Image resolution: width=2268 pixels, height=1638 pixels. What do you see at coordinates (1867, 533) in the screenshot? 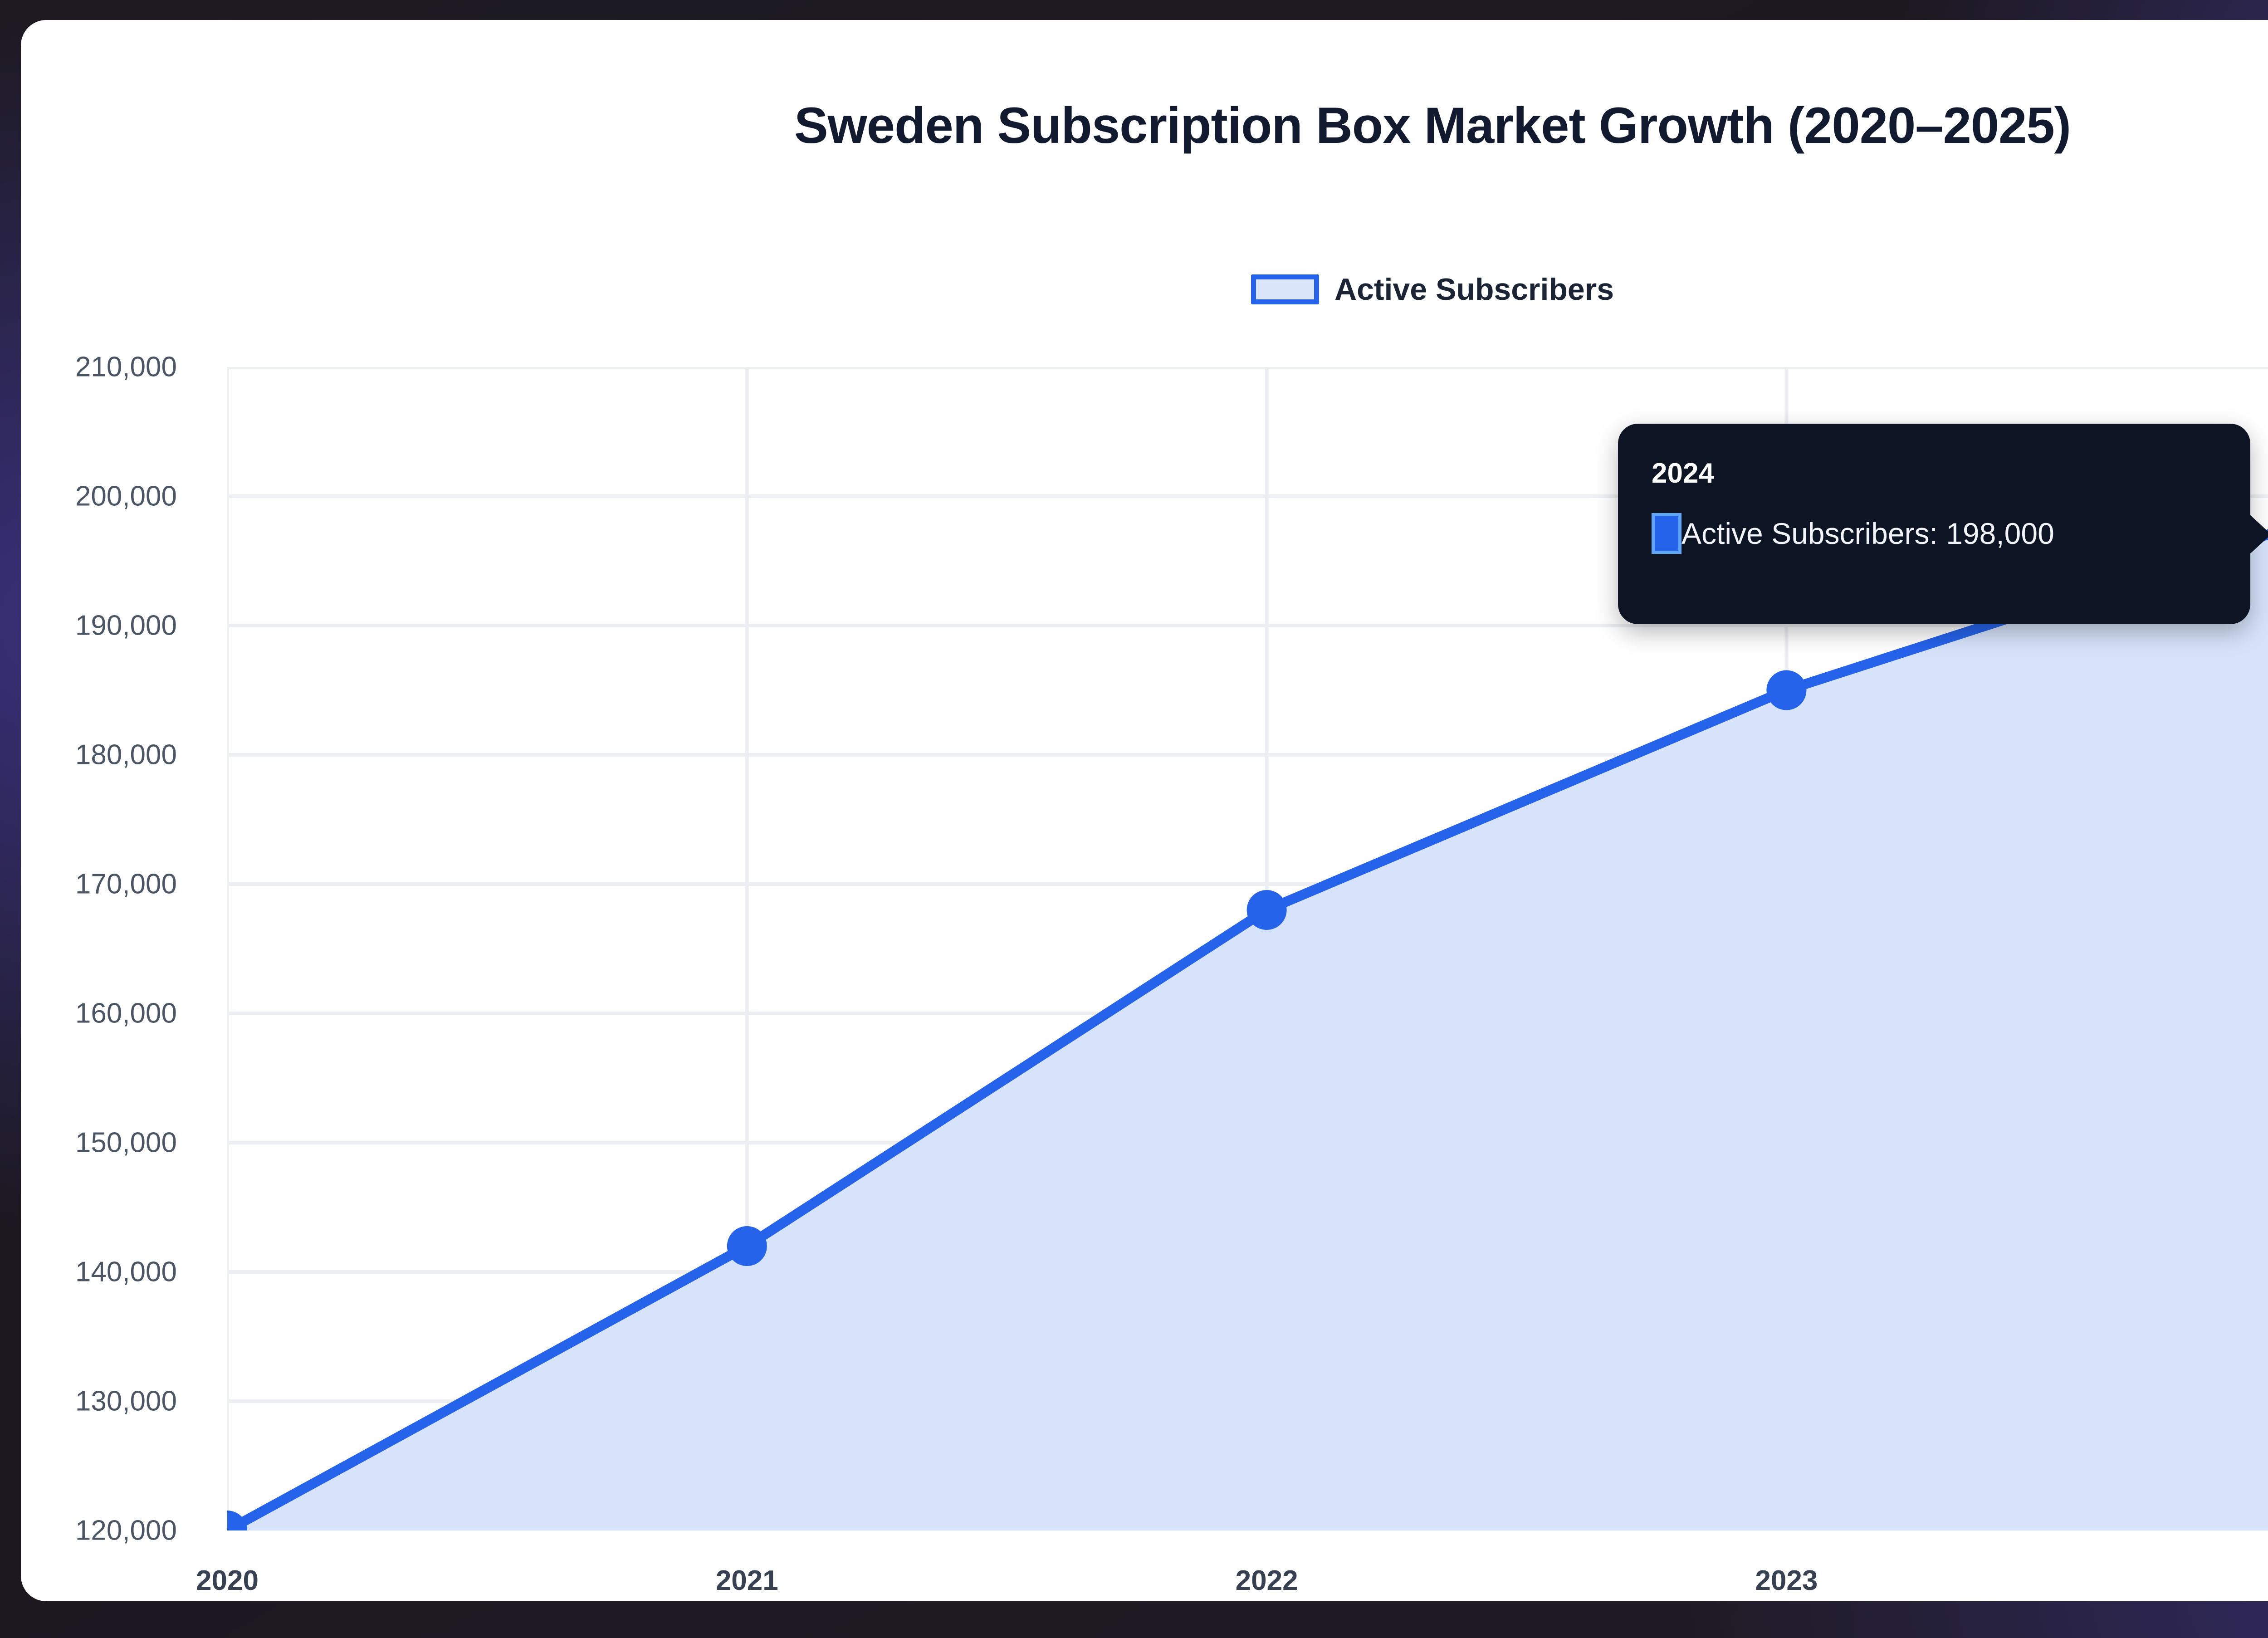
I see `tooltip-value: Active Subscribers: 198,000` at bounding box center [1867, 533].